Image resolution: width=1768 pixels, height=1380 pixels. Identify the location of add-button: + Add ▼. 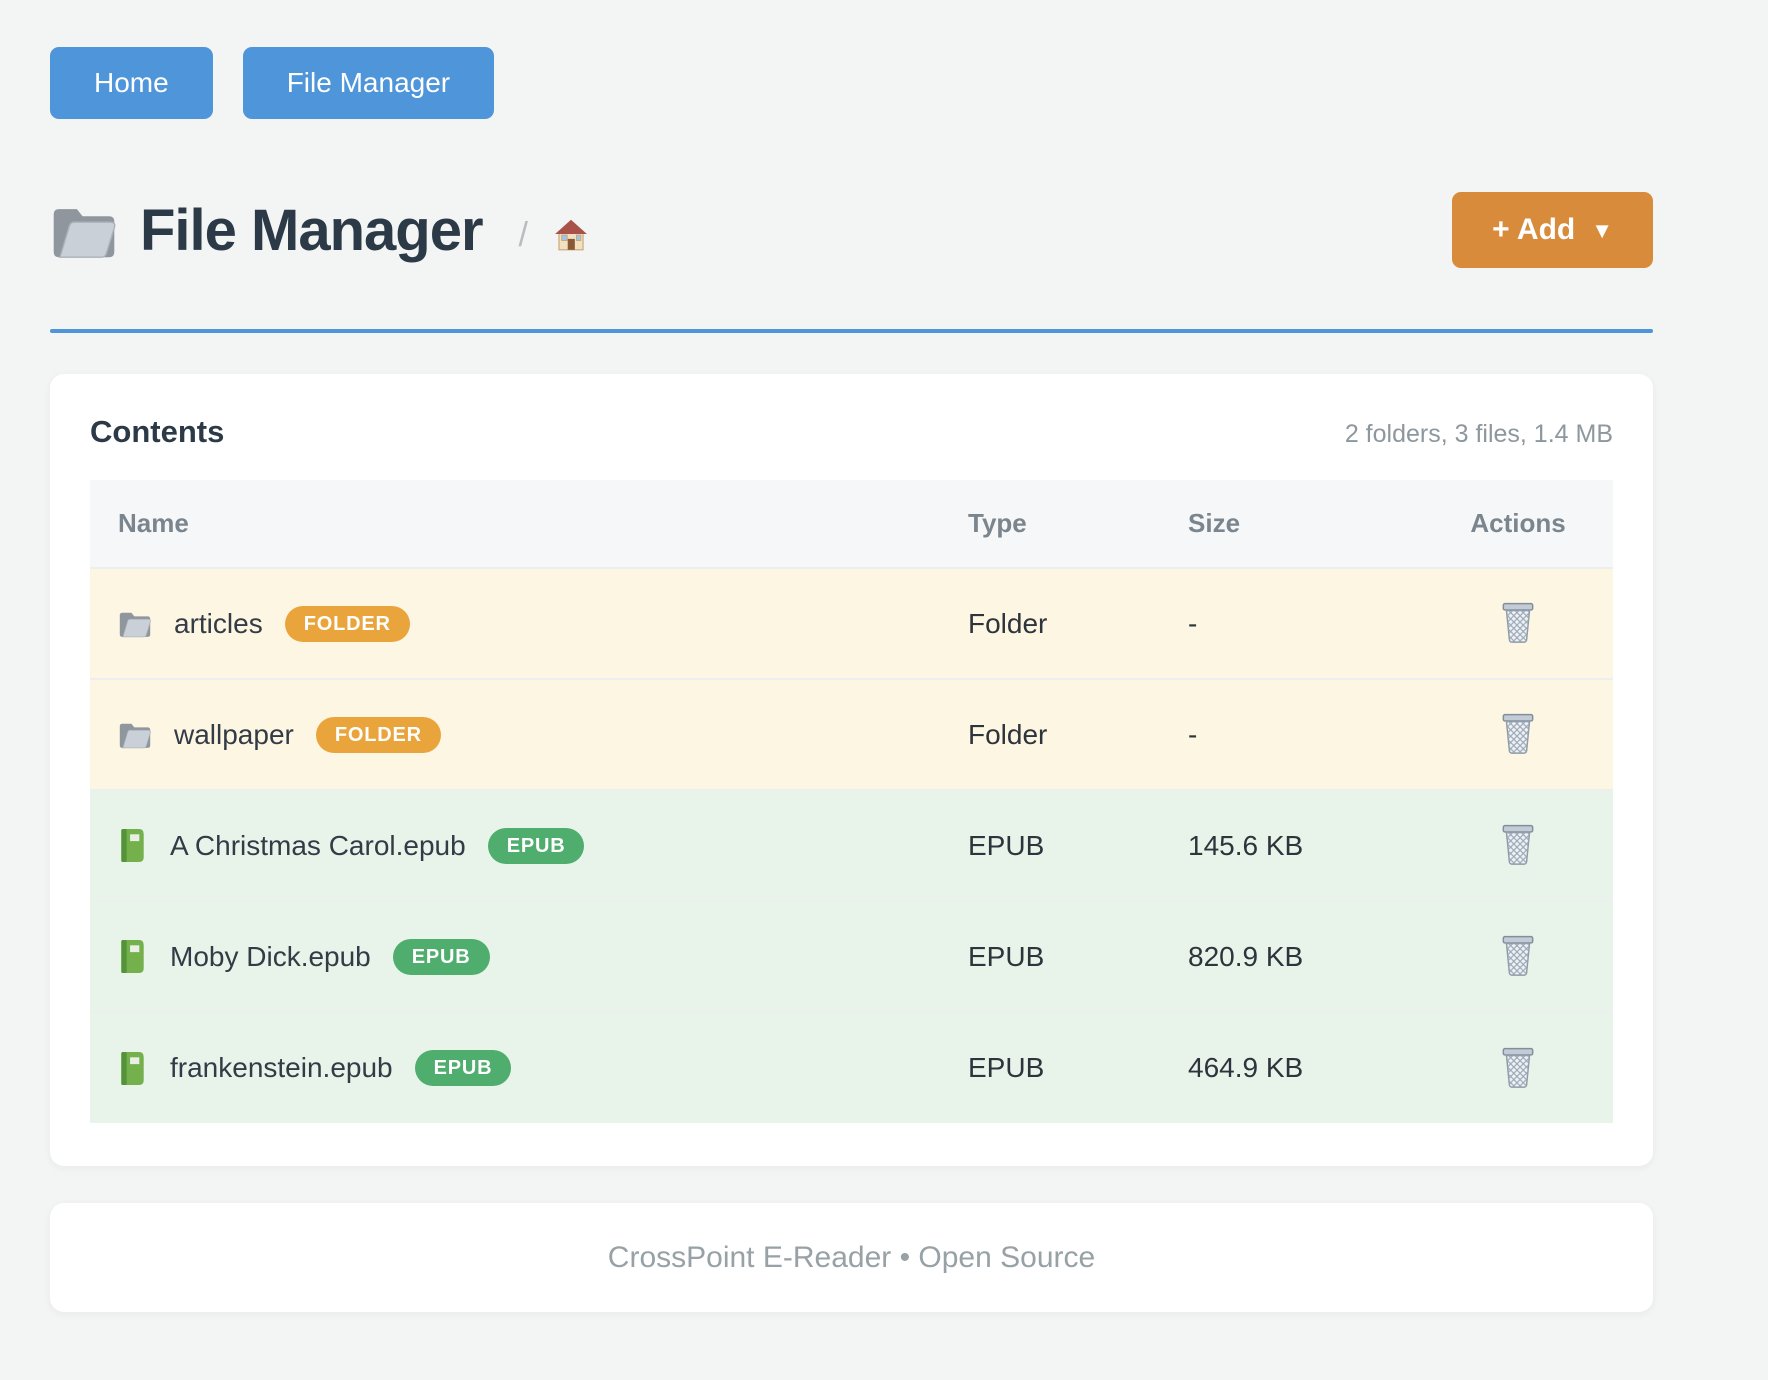
(1552, 230).